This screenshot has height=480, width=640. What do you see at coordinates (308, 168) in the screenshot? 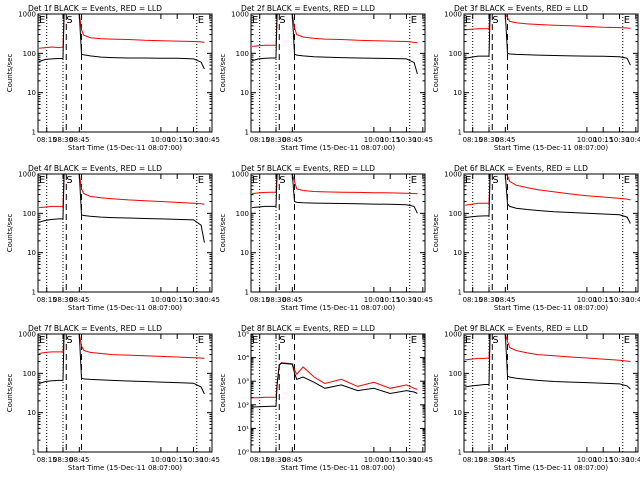
I see `chart-title: Det 5f BLACK = Events, RED = LLD` at bounding box center [308, 168].